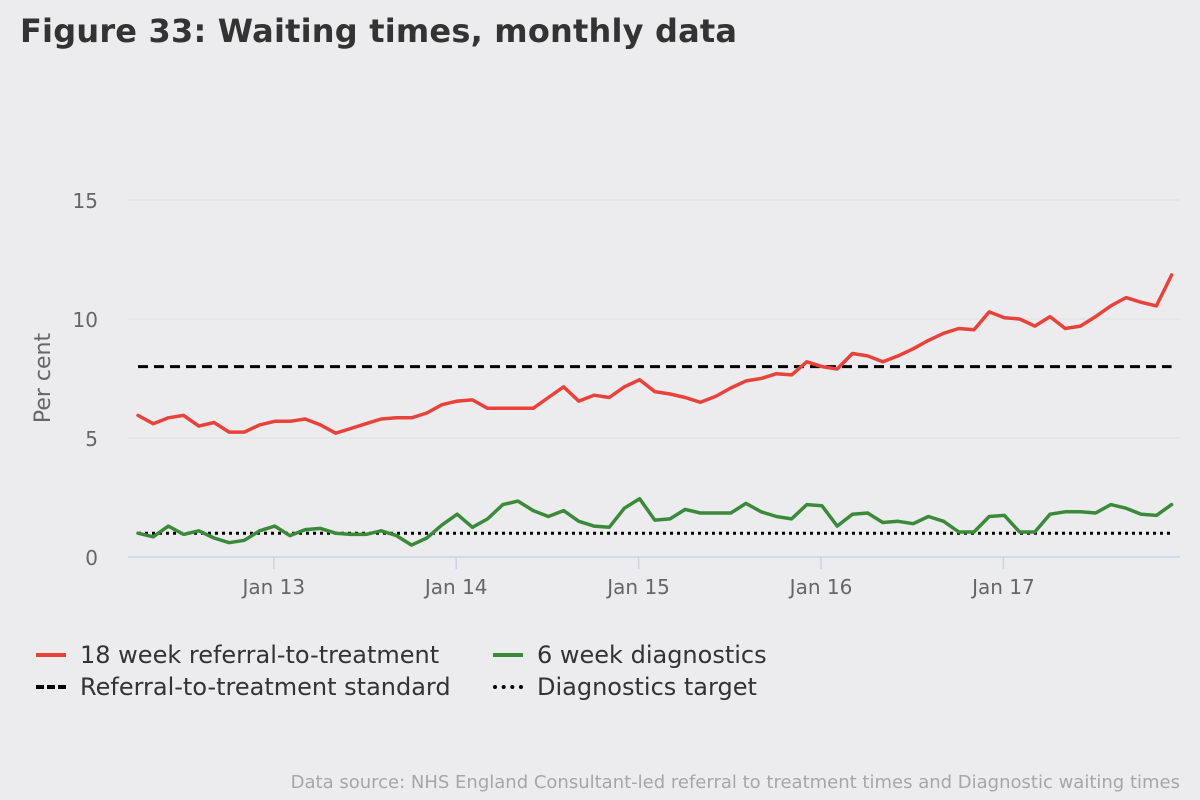 The height and width of the screenshot is (800, 1200). Describe the element at coordinates (91, 439) in the screenshot. I see `y-tick-label: 5` at that location.